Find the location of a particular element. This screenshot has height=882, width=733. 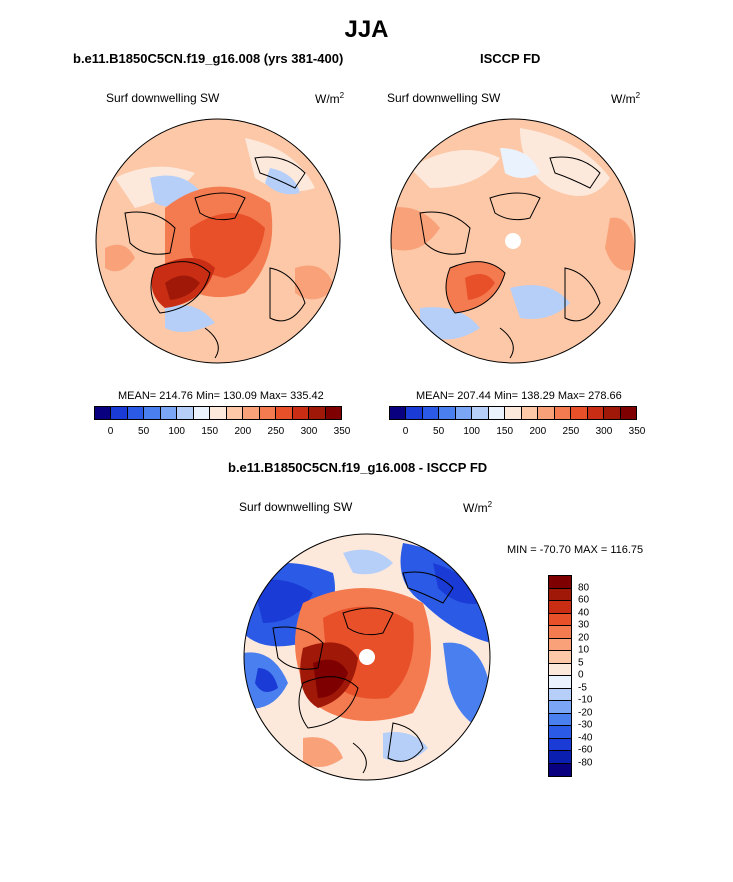

colorbar-model-tick-label: 250 is located at coordinates (276, 431).